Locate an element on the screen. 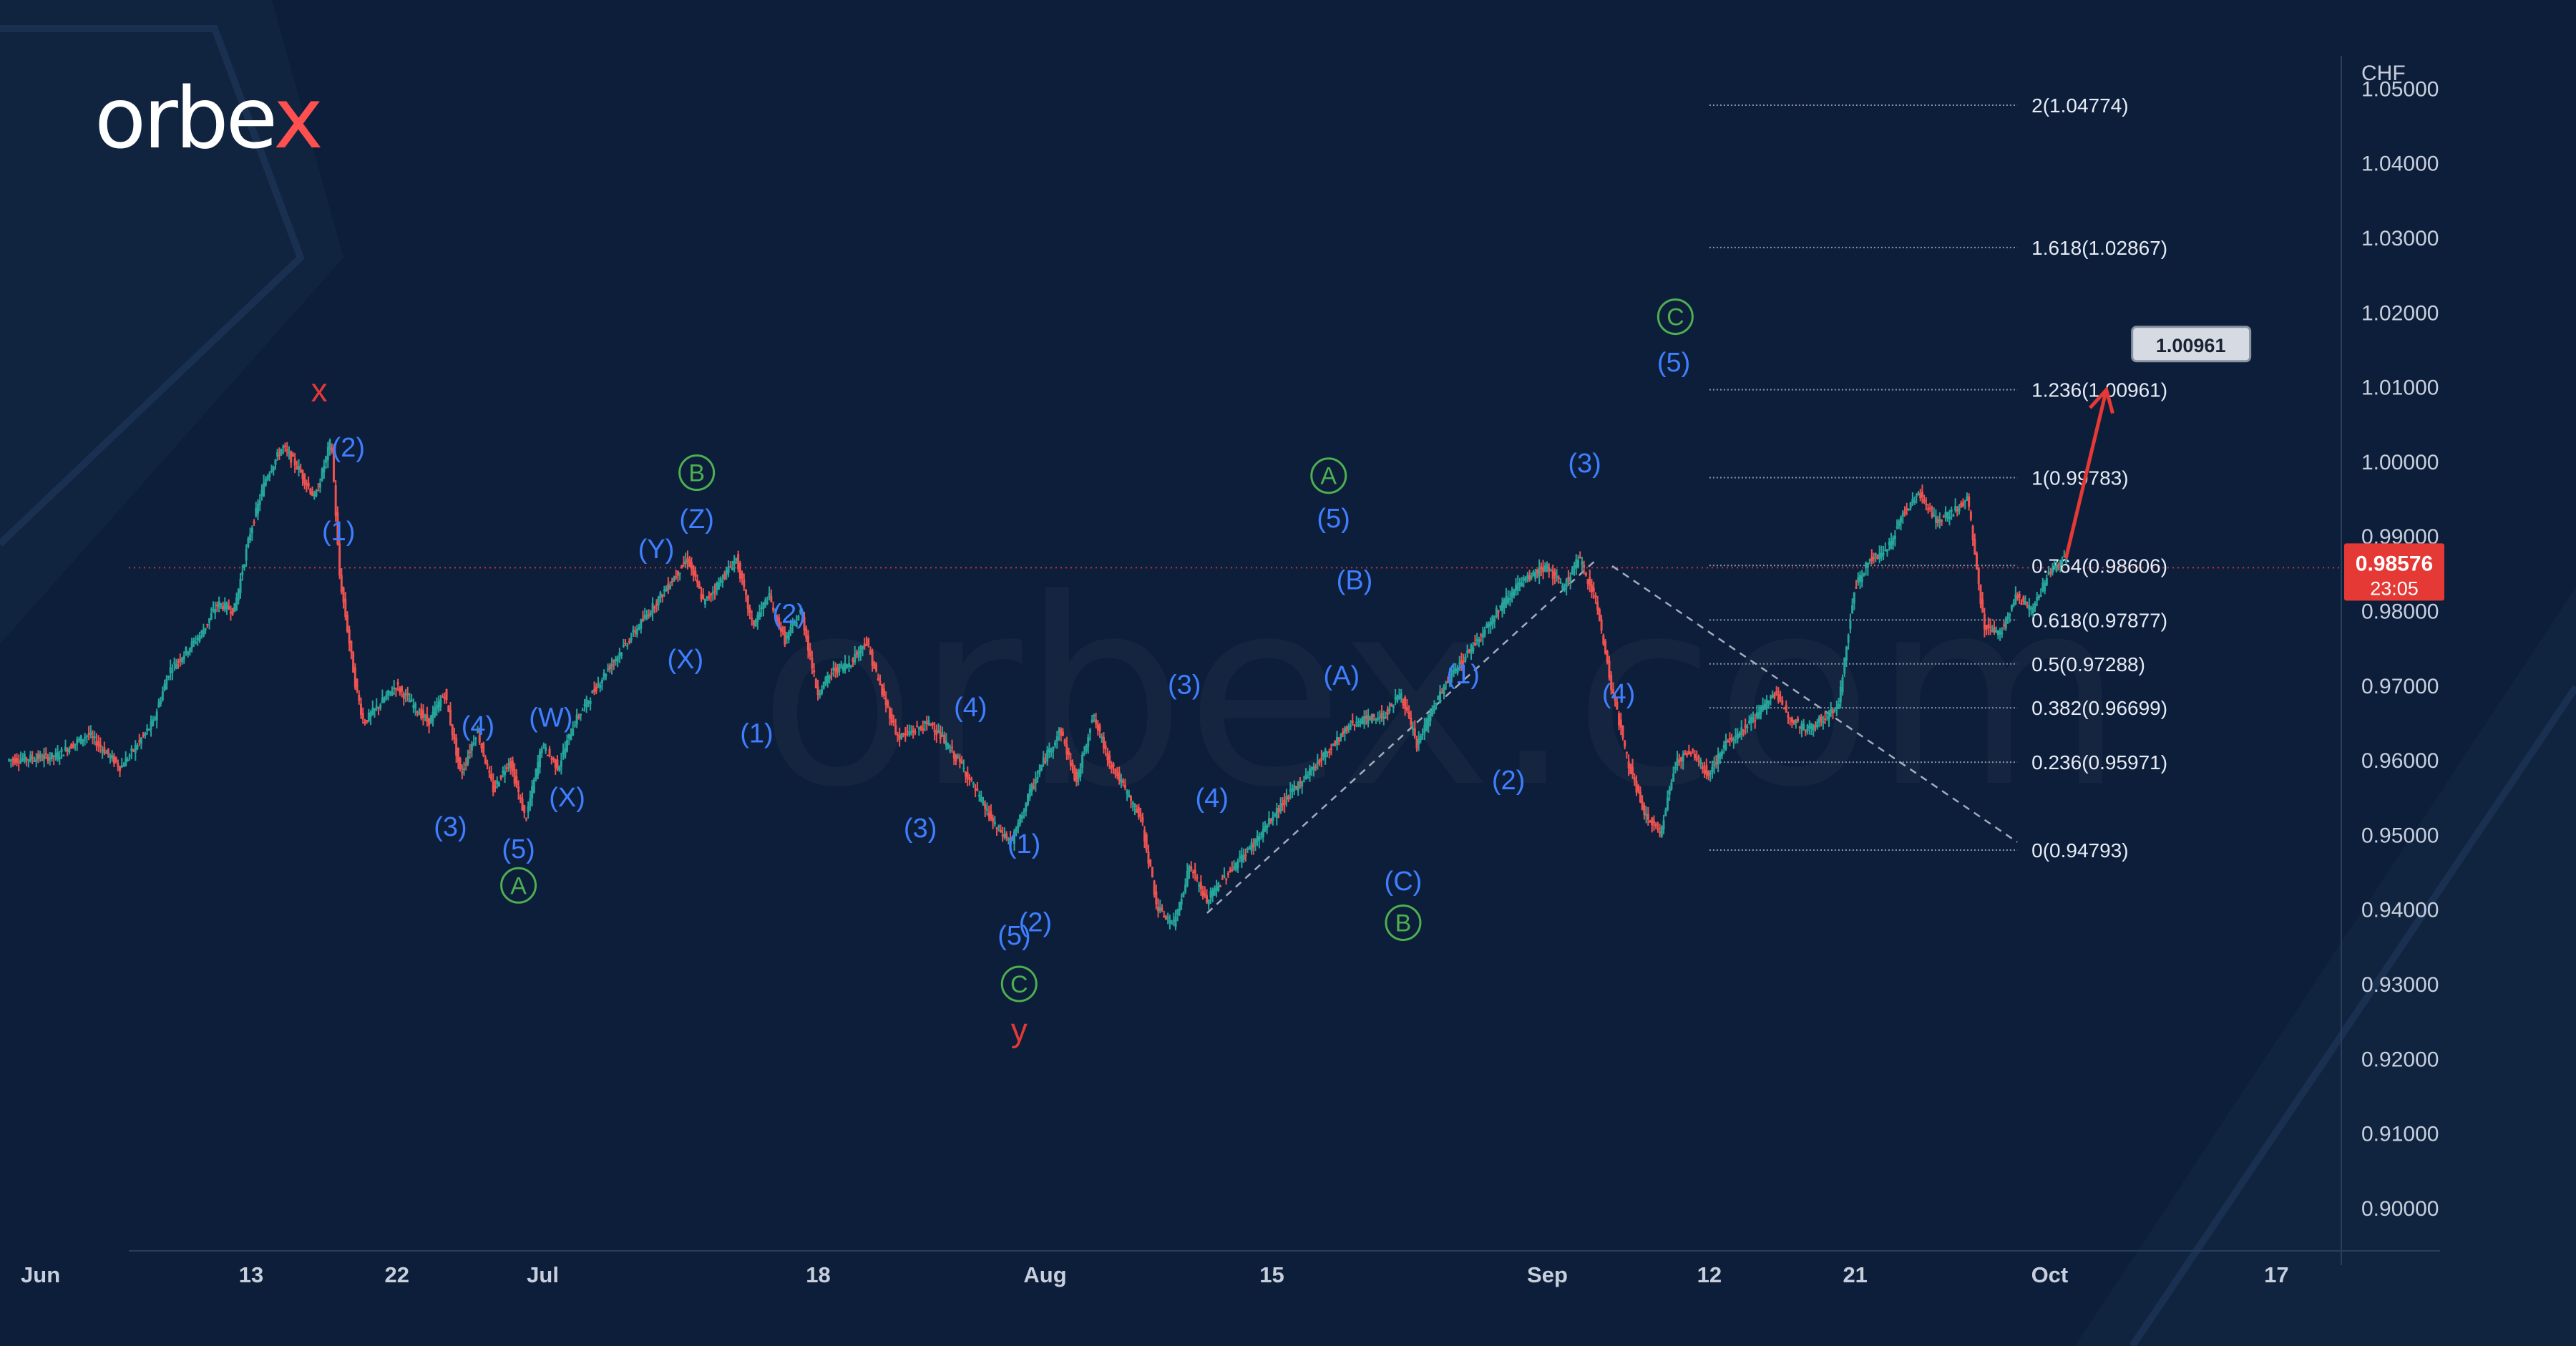  y-tick-label: 0.92000 is located at coordinates (2400, 1059).